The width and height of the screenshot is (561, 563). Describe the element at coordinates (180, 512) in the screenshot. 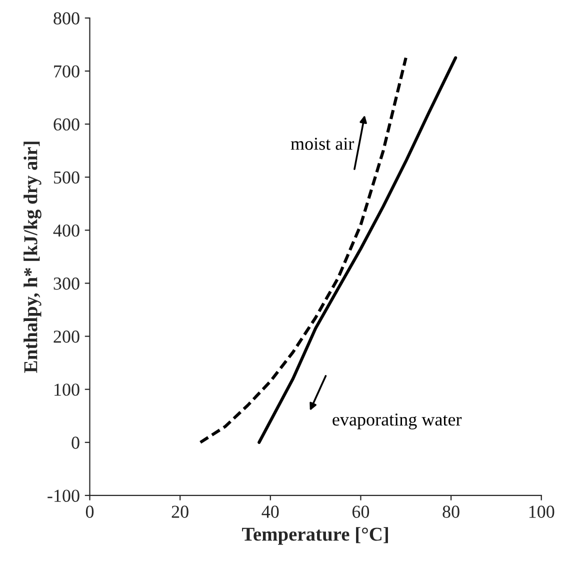

I see `x-tick-label: 20` at that location.